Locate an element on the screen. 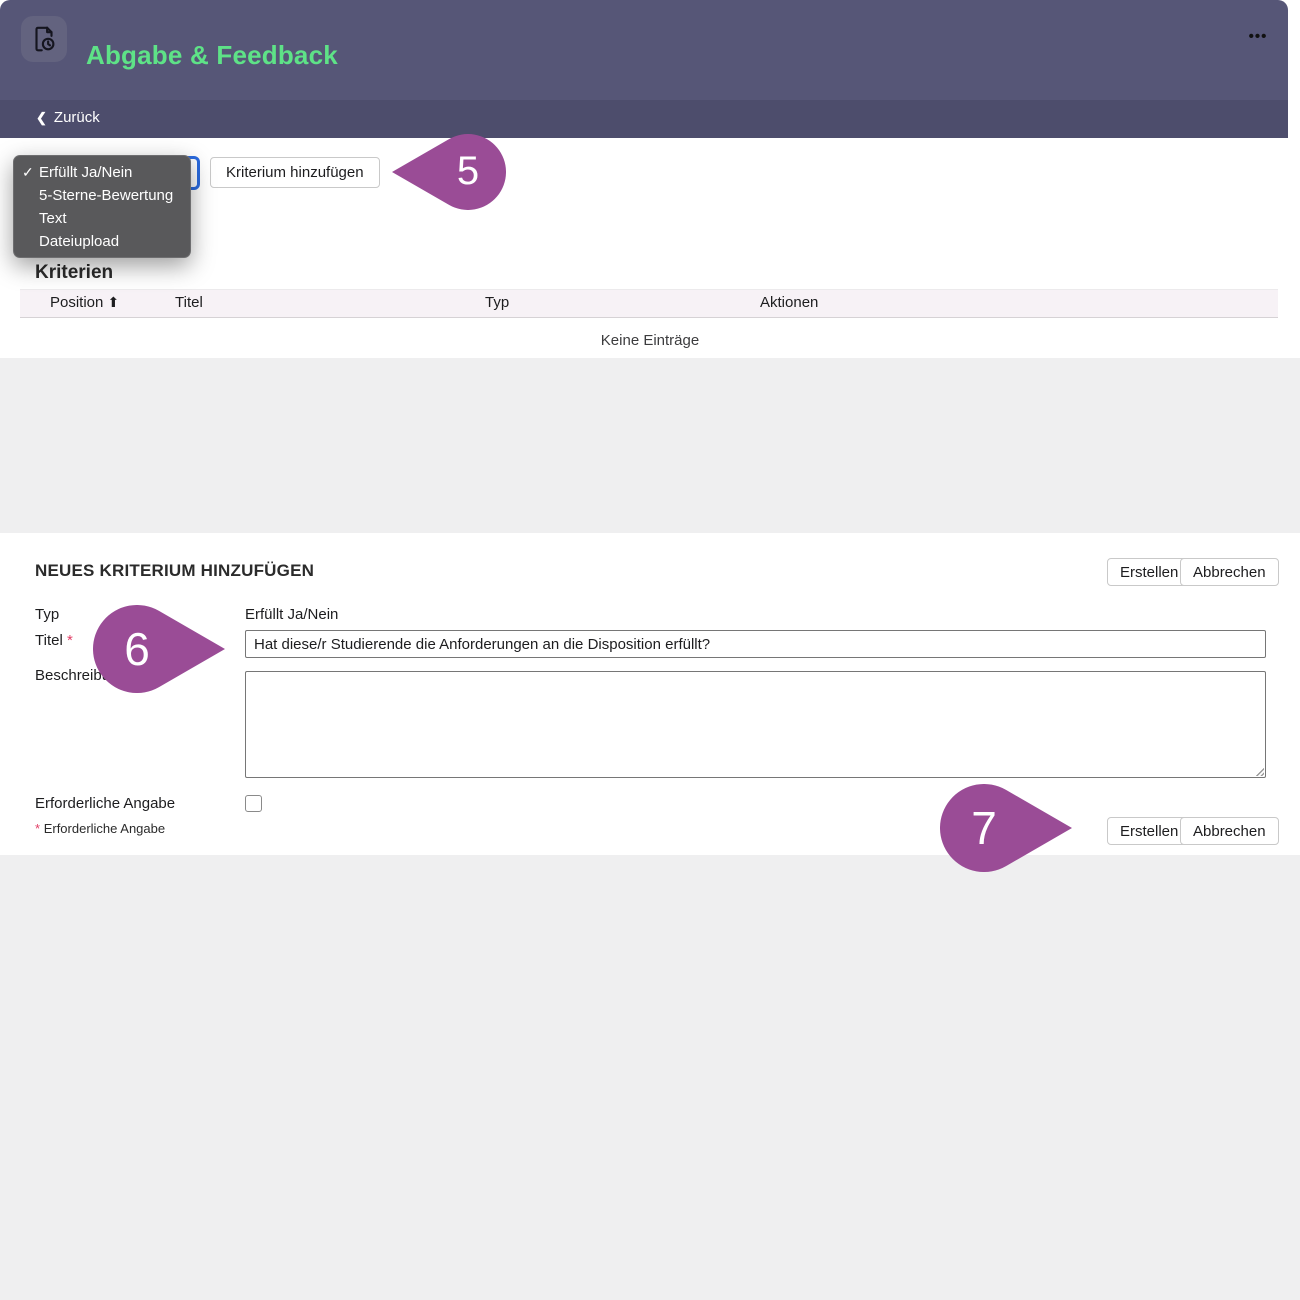  column-header-position: Position ⬆ is located at coordinates (85, 302).